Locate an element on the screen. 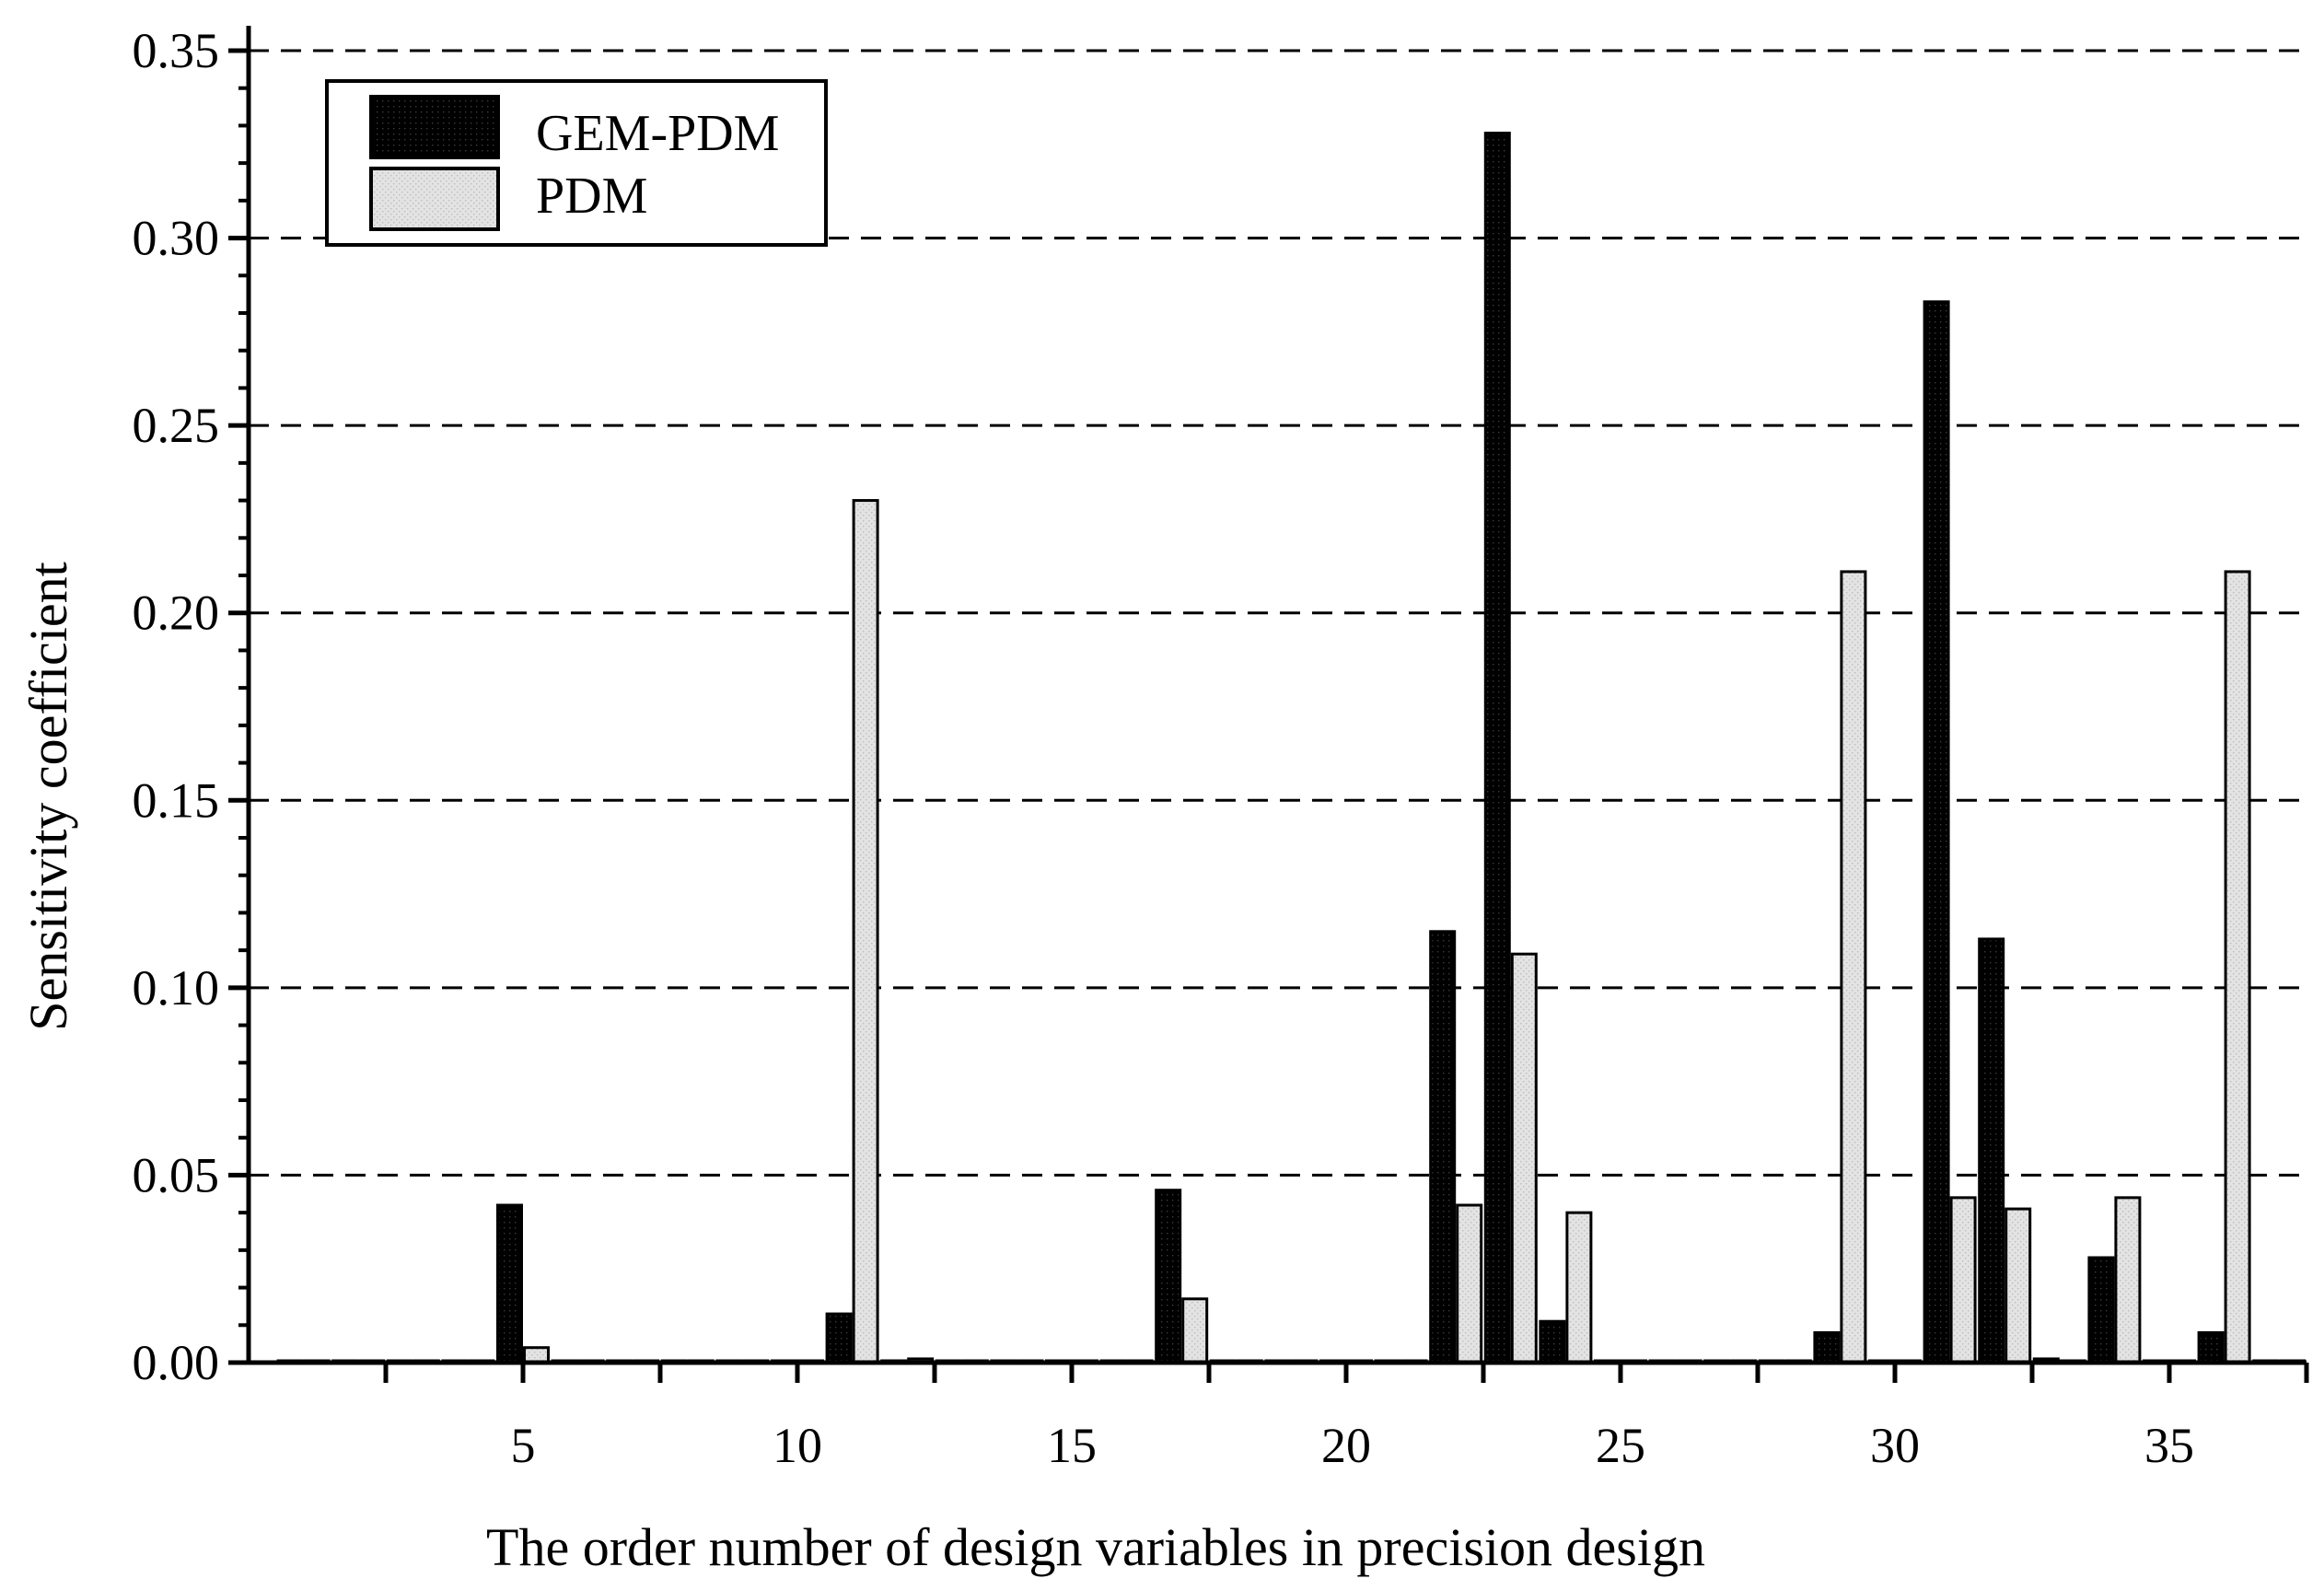  y-tick-label-0: 0.00 is located at coordinates (176, 1363).